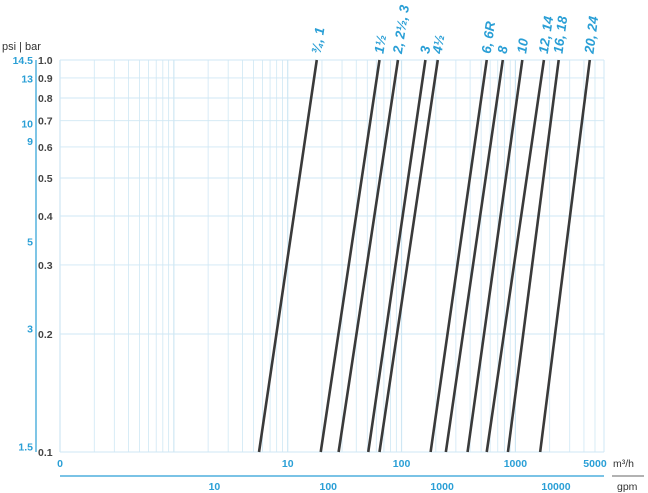 The height and width of the screenshot is (493, 648). I want to click on axis-corner-label: psi | bar, so click(21, 47).